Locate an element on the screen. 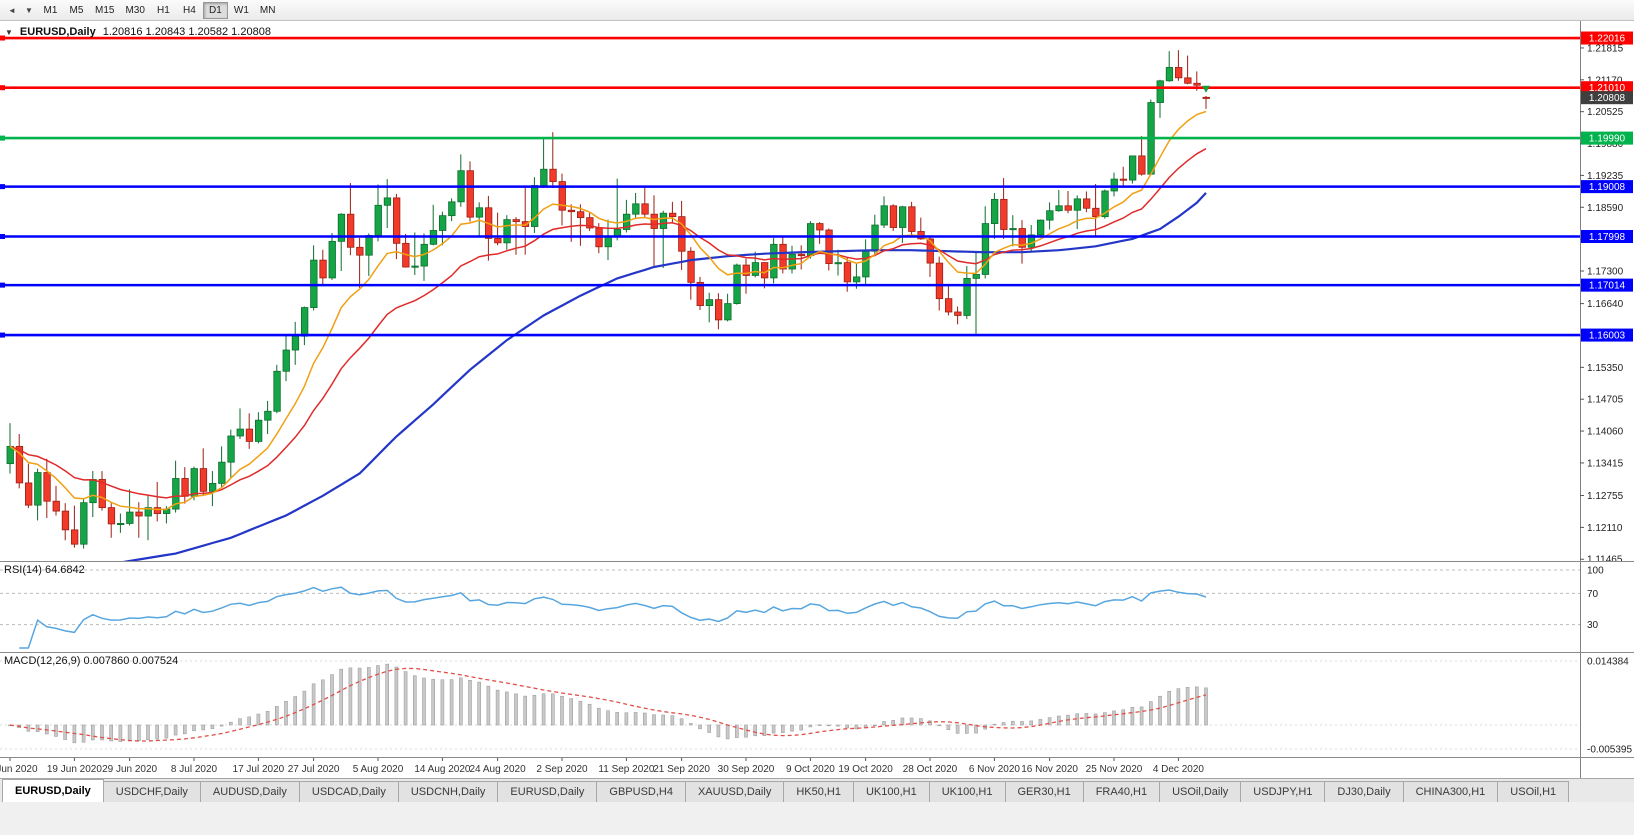 The height and width of the screenshot is (835, 1634). date-tick-label: 27 Jul 2020 is located at coordinates (314, 769).